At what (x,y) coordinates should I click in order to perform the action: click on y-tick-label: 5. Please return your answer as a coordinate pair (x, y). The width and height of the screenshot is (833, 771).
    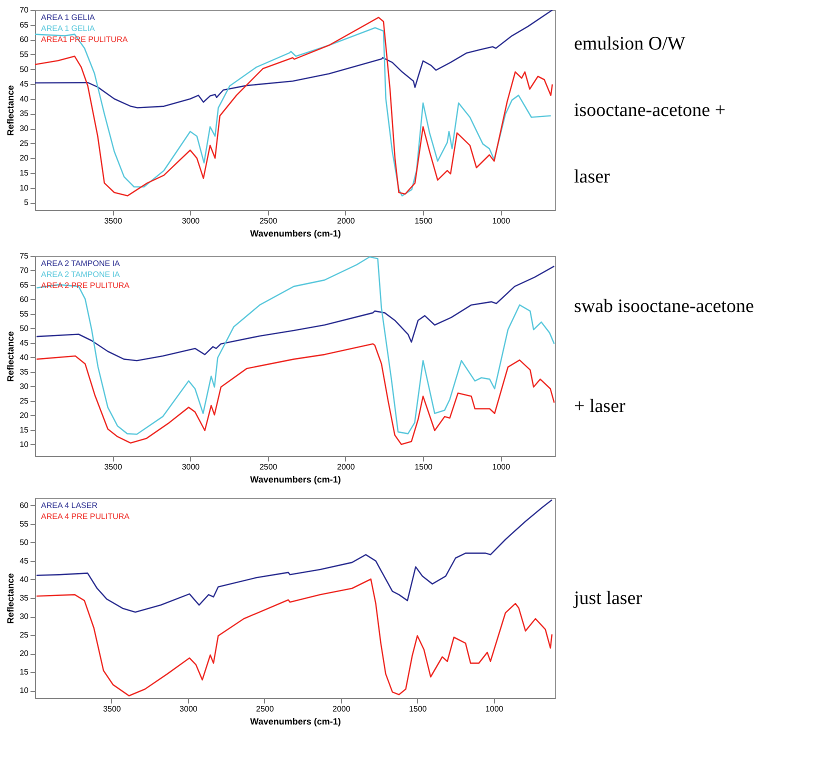
    Looking at the image, I should click on (27, 203).